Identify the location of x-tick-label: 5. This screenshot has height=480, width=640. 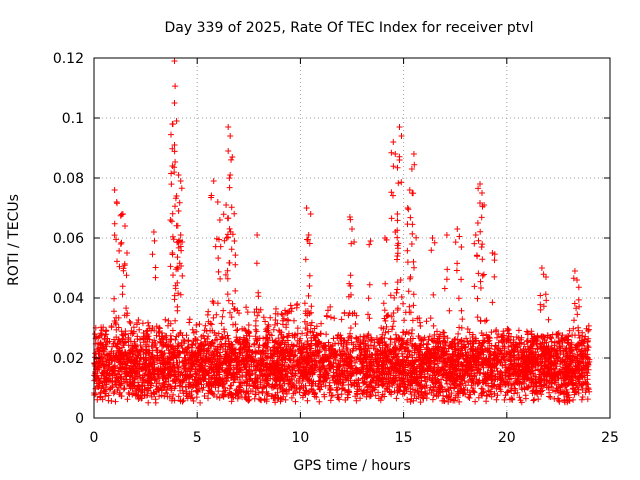
(197, 438).